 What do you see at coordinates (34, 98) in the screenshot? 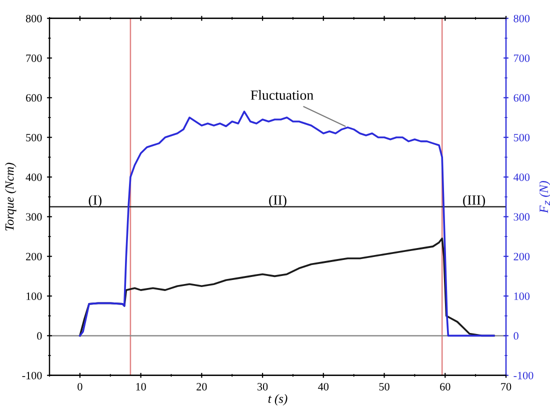
I see `y-tick-label: 600` at bounding box center [34, 98].